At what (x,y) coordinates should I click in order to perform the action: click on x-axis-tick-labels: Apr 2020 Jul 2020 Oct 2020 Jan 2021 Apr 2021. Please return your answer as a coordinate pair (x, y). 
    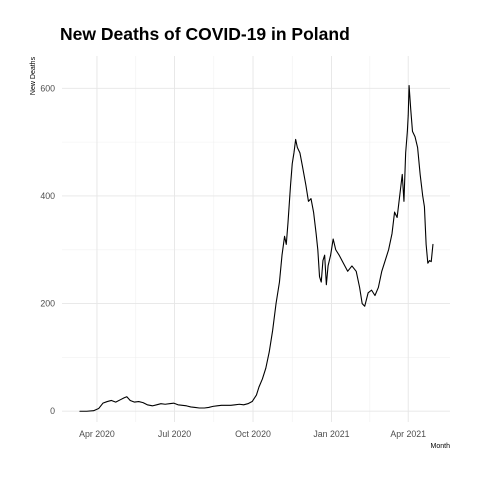
    Looking at the image, I should click on (252, 434).